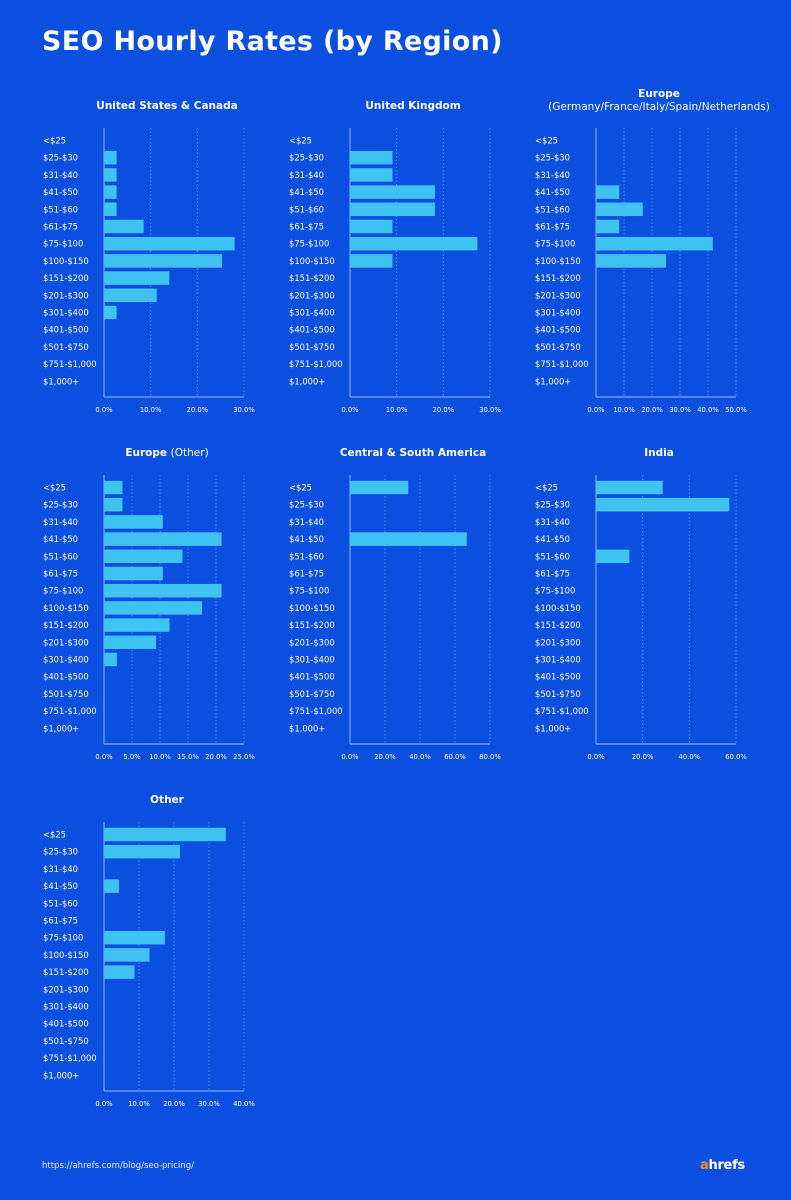 The height and width of the screenshot is (1200, 791). What do you see at coordinates (659, 453) in the screenshot?
I see `chart-title-main: India` at bounding box center [659, 453].